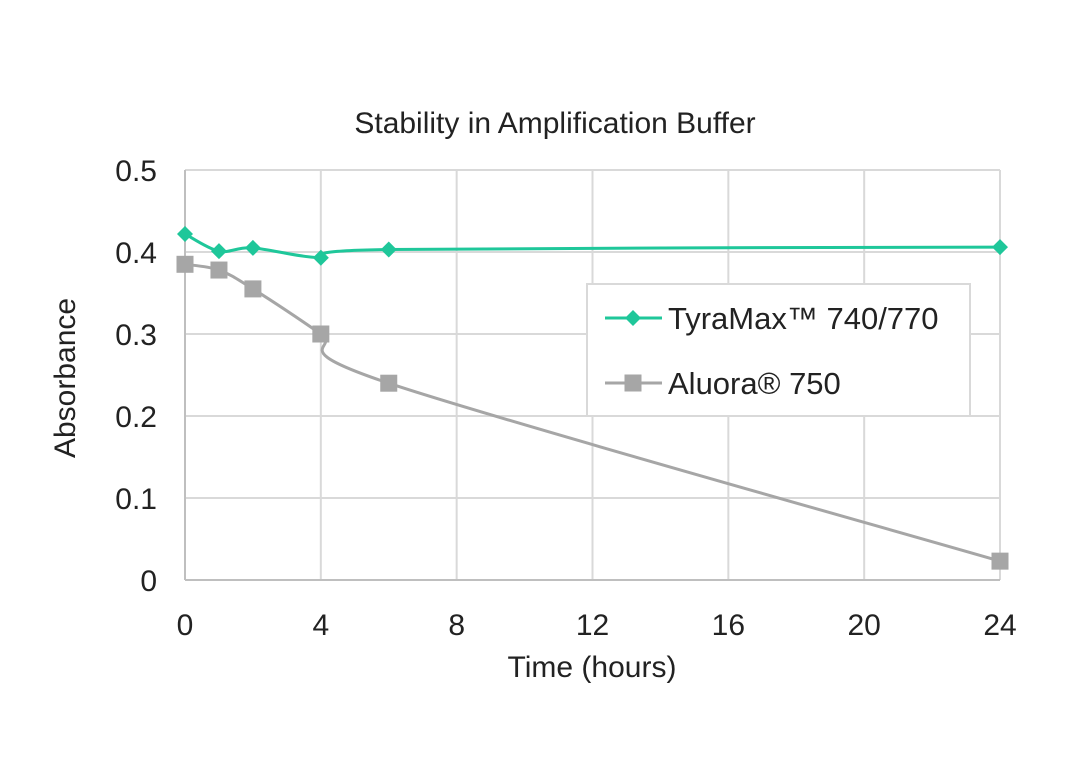 The width and height of the screenshot is (1080, 771). I want to click on legend-box, so click(778, 350).